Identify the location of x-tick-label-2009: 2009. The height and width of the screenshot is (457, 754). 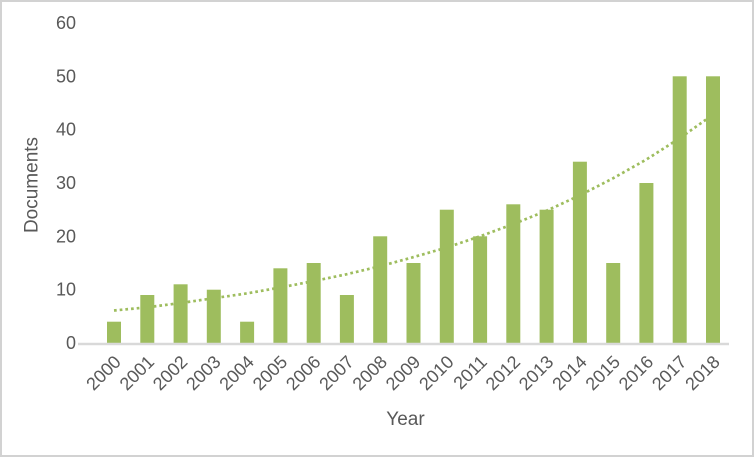
(403, 373).